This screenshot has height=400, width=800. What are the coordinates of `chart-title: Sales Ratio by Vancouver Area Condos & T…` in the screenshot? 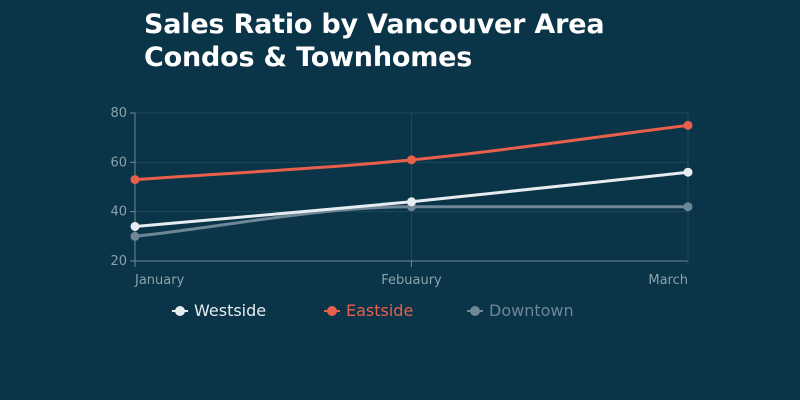 It's located at (374, 41).